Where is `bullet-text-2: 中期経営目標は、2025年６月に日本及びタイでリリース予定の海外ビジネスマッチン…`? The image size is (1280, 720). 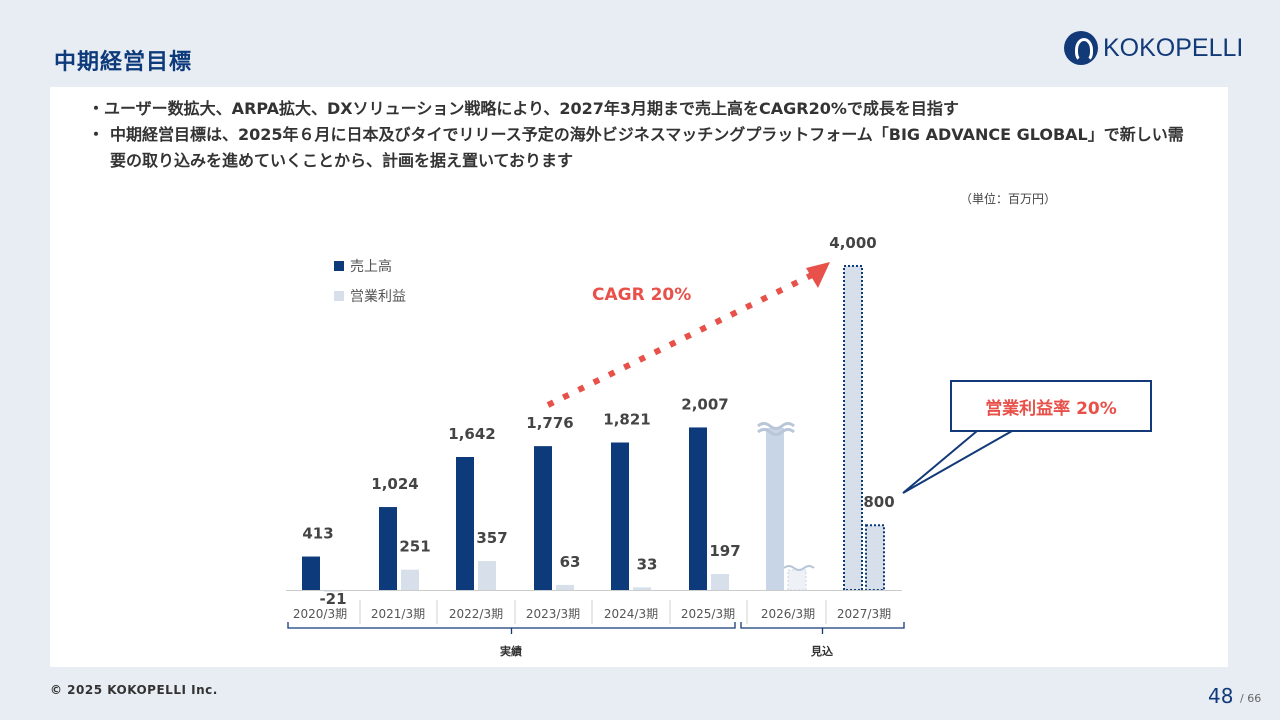 bullet-text-2: 中期経営目標は、2025年６月に日本及びタイでリリース予定の海外ビジネスマッチン… is located at coordinates (647, 147).